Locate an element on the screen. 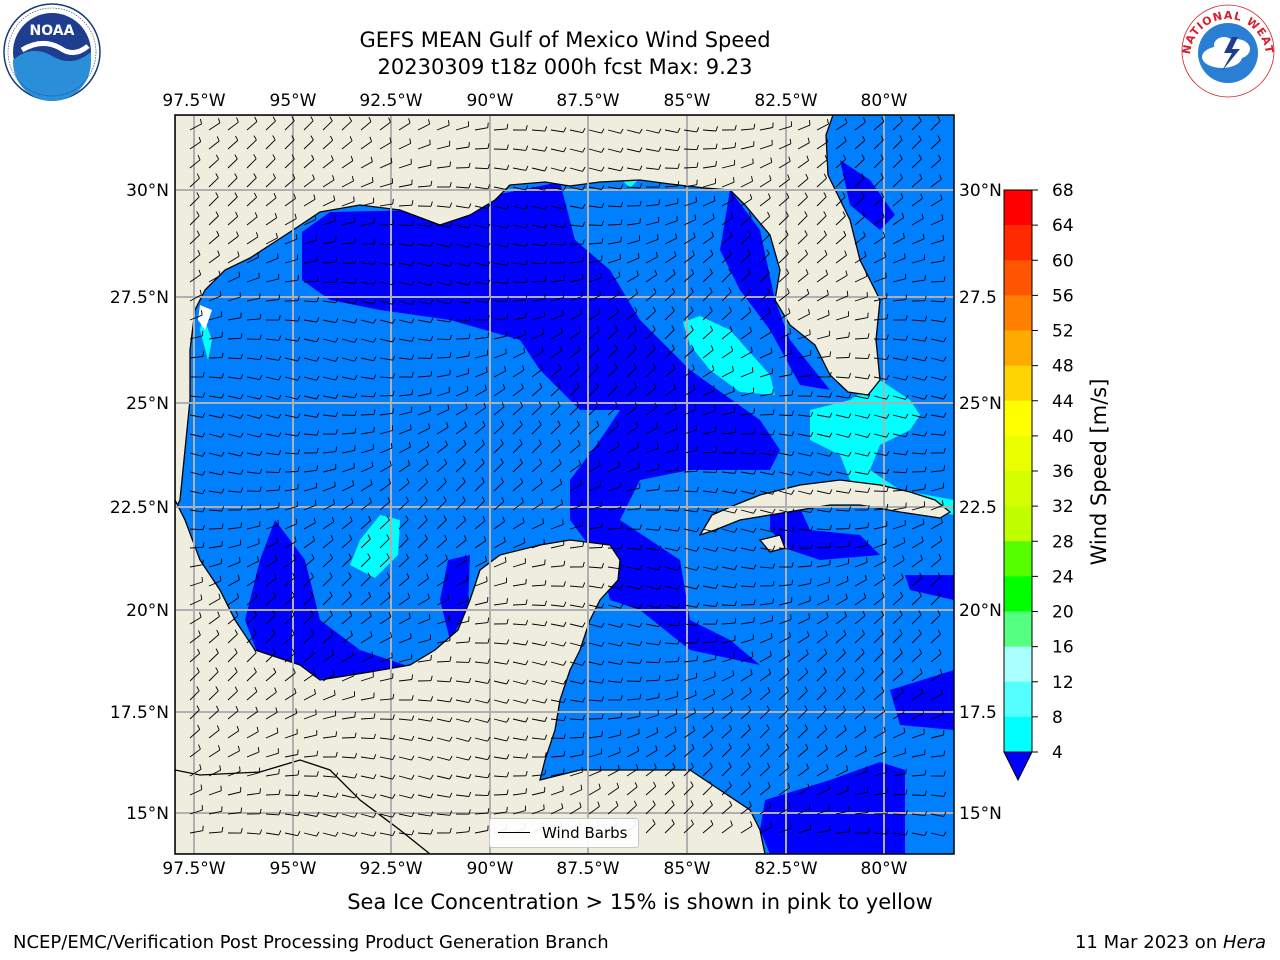  colorbar-tick-label: 28 is located at coordinates (1063, 542).